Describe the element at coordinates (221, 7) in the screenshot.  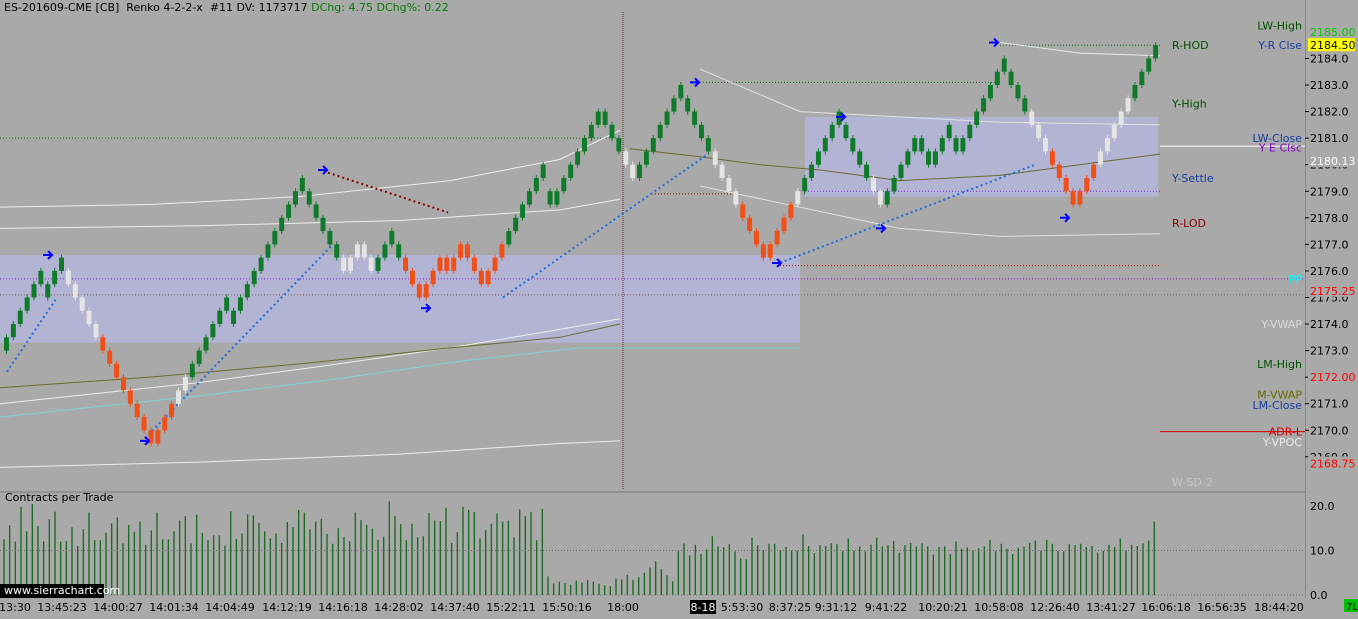
I see `chart-number-label: #11` at that location.